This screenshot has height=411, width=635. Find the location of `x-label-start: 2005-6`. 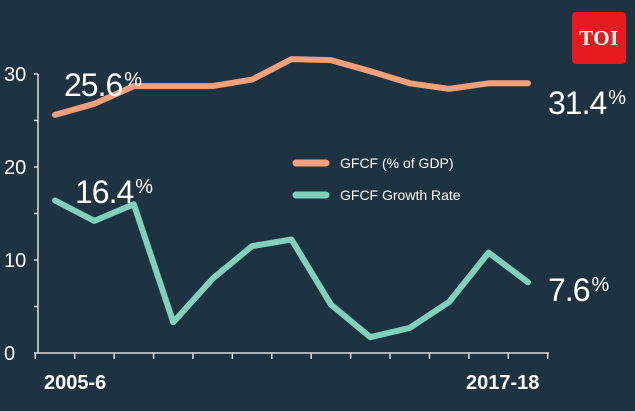

x-label-start: 2005-6 is located at coordinates (75, 383).